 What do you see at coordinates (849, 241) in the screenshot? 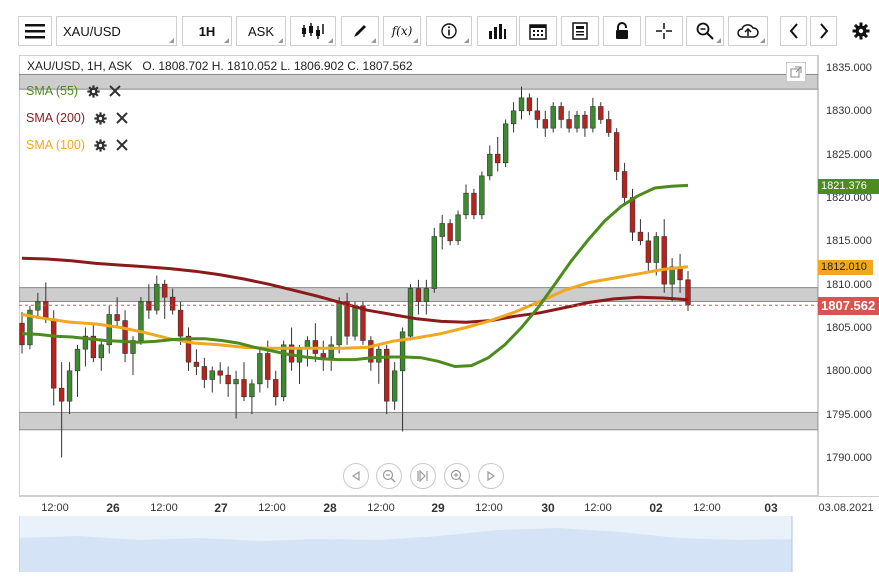
I see `price-tick: 1815.000` at bounding box center [849, 241].